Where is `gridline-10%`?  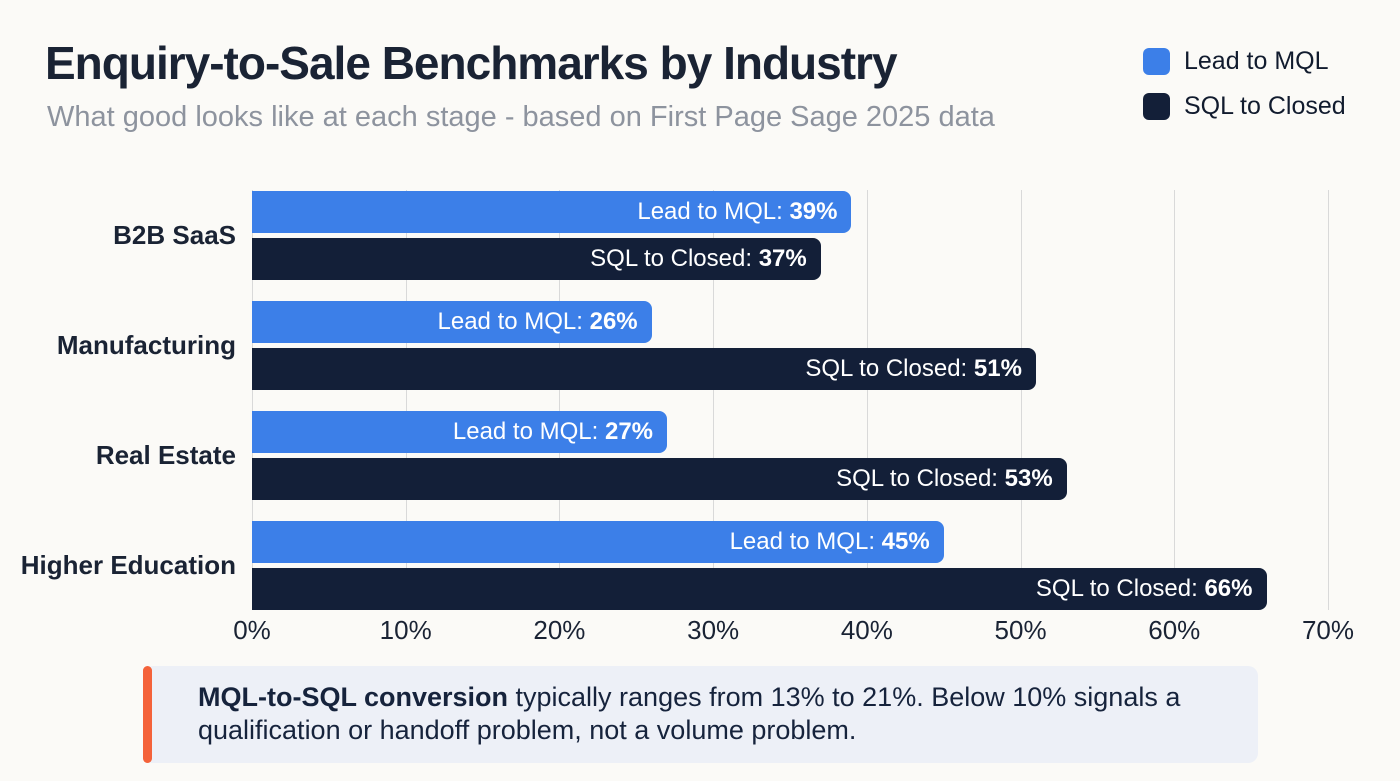
gridline-10% is located at coordinates (406, 400).